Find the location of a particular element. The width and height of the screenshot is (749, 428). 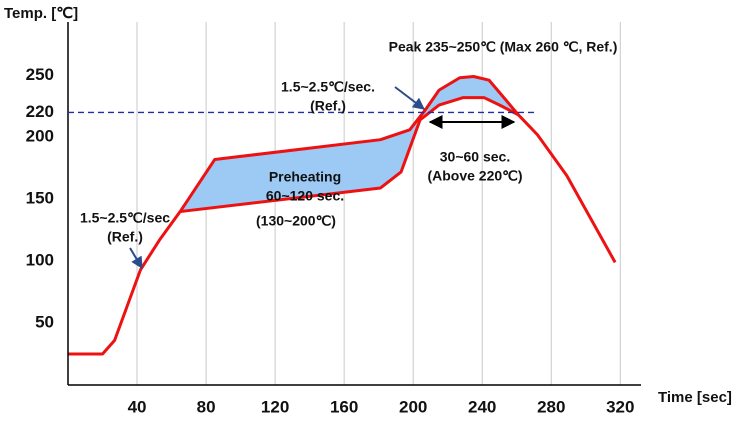

x-tick-label: 200 is located at coordinates (413, 406).